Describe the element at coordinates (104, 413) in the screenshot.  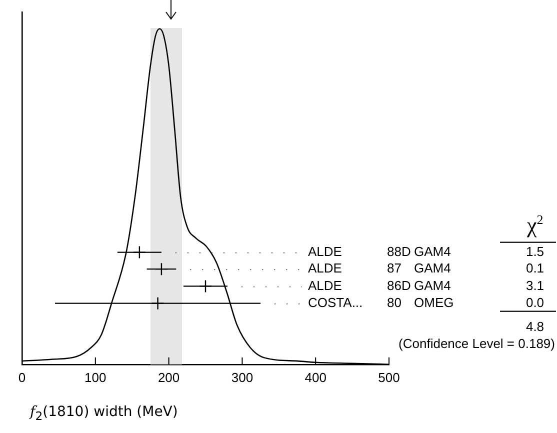
I see `x-axis-title: f$_{2}$(1810) width (MeV)` at that location.